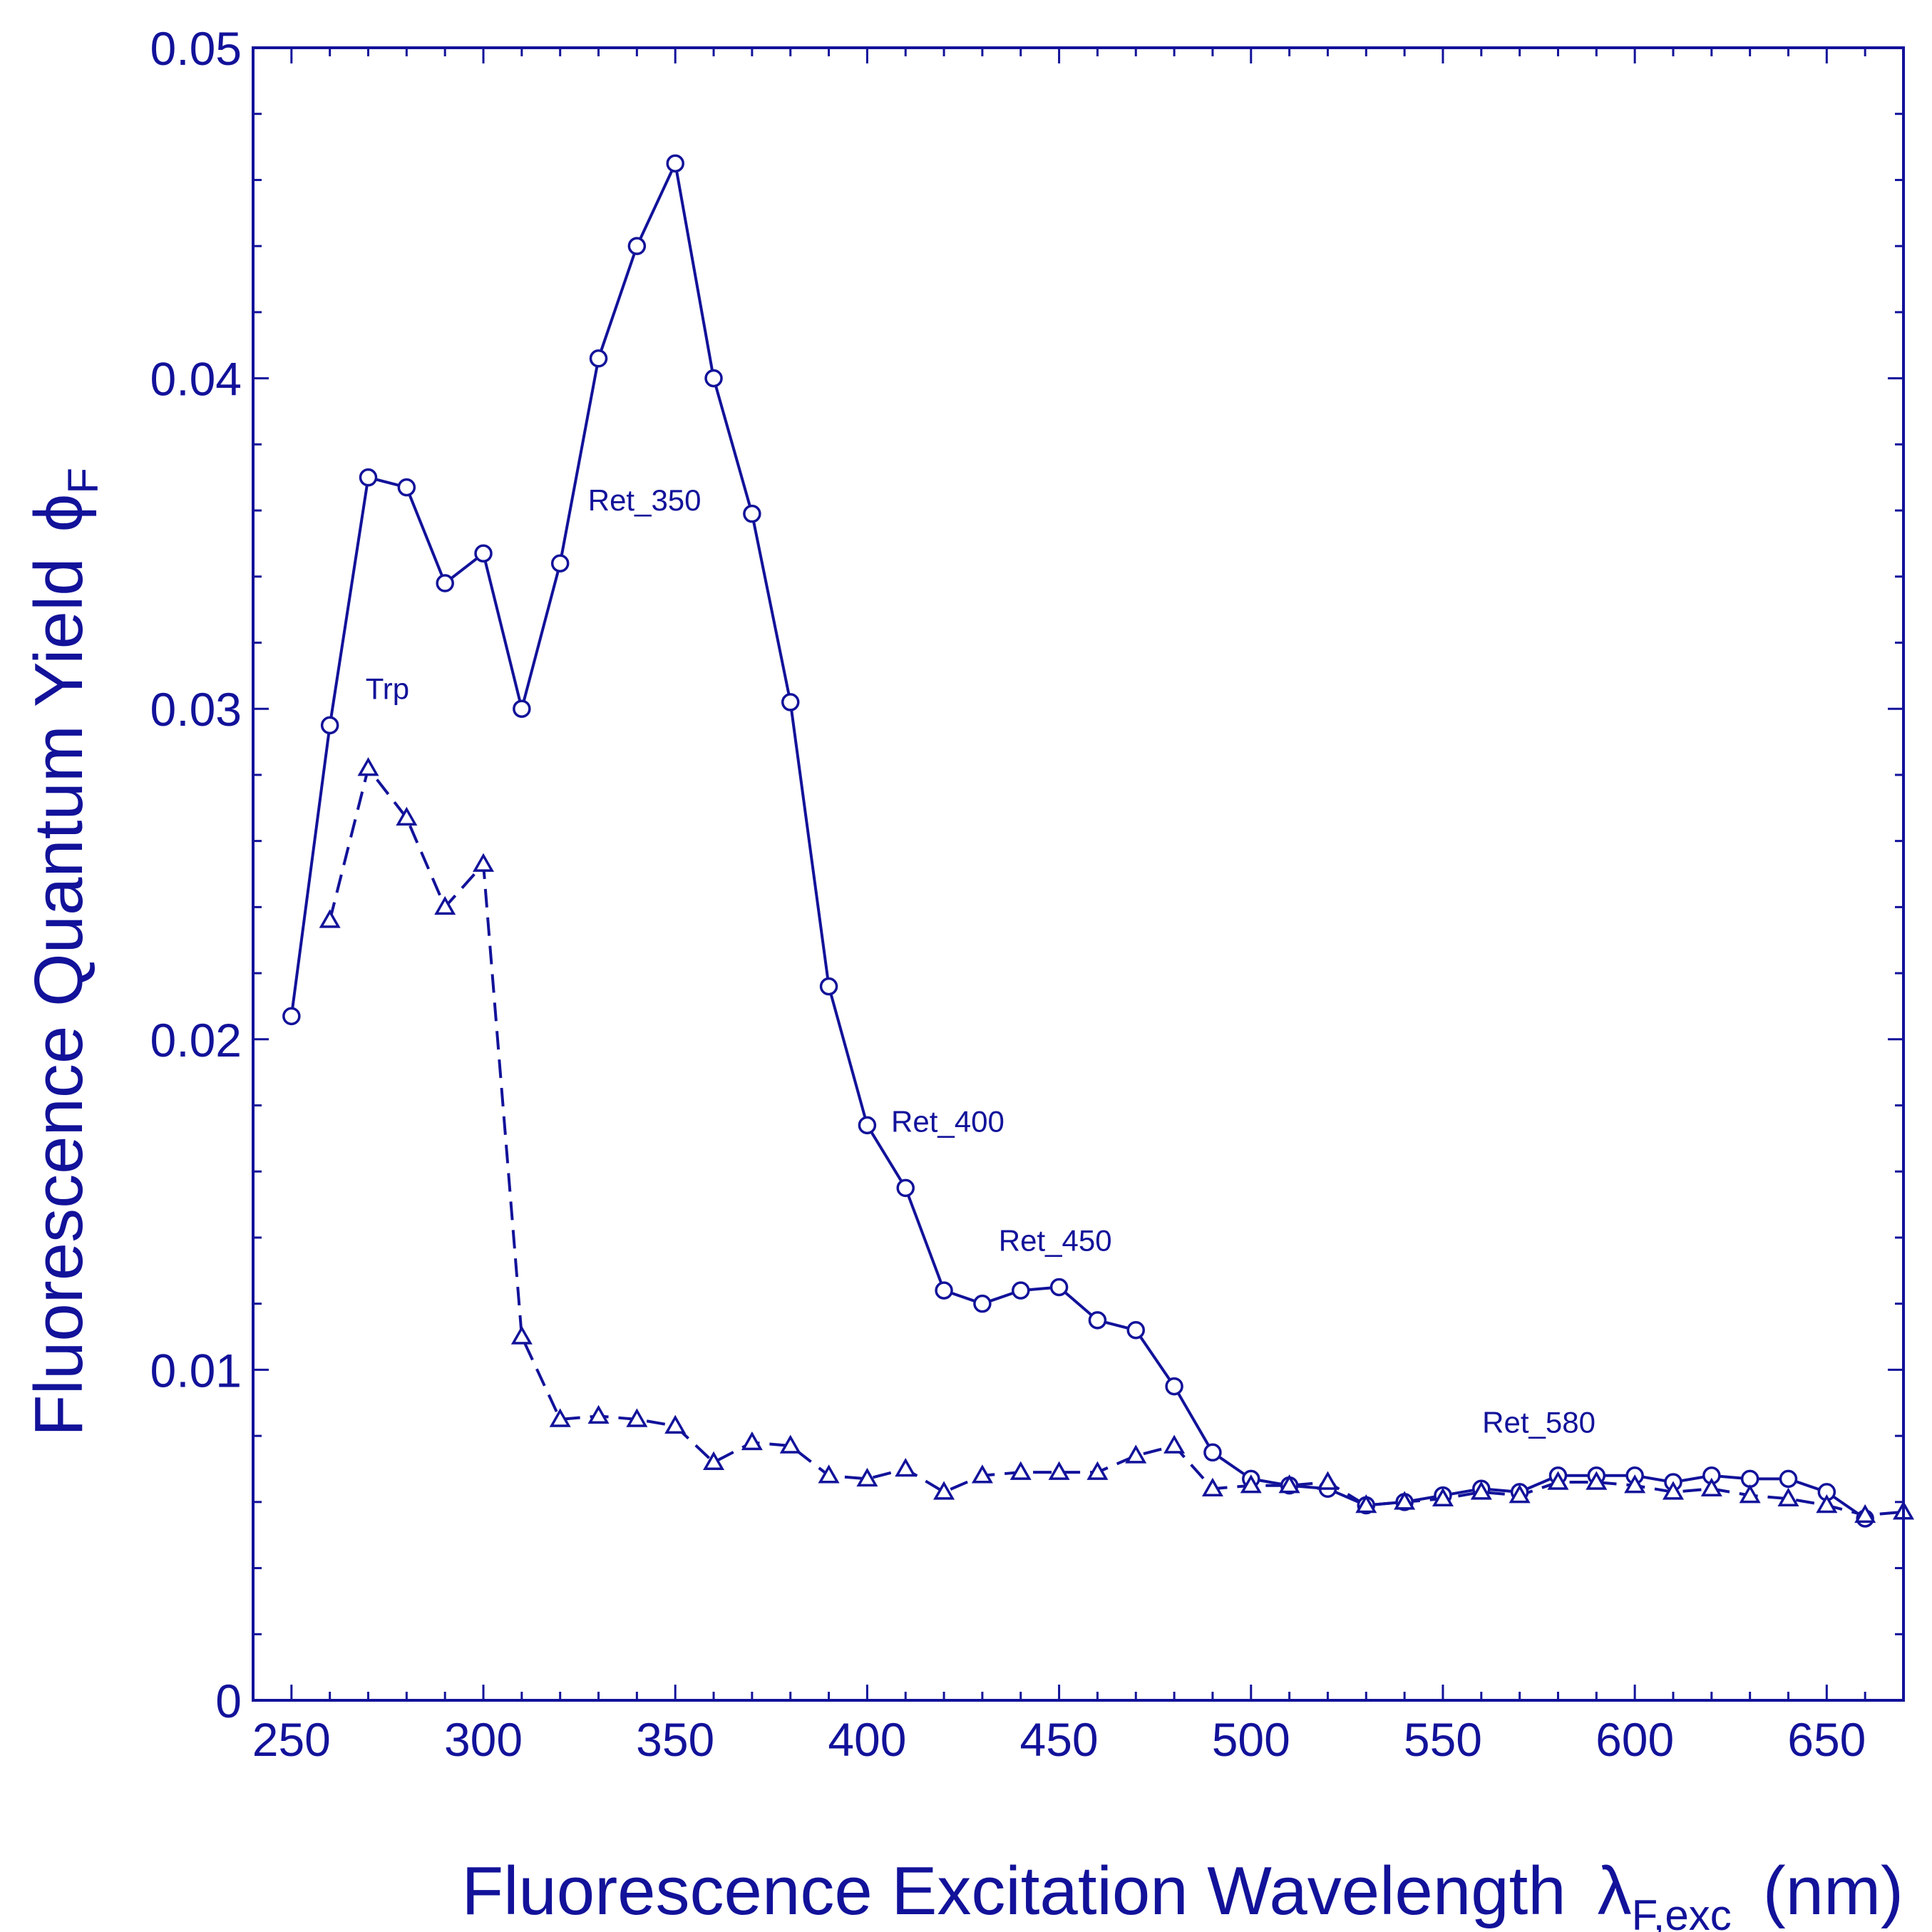  I want to click on x-tick-label: 350, so click(675, 1739).